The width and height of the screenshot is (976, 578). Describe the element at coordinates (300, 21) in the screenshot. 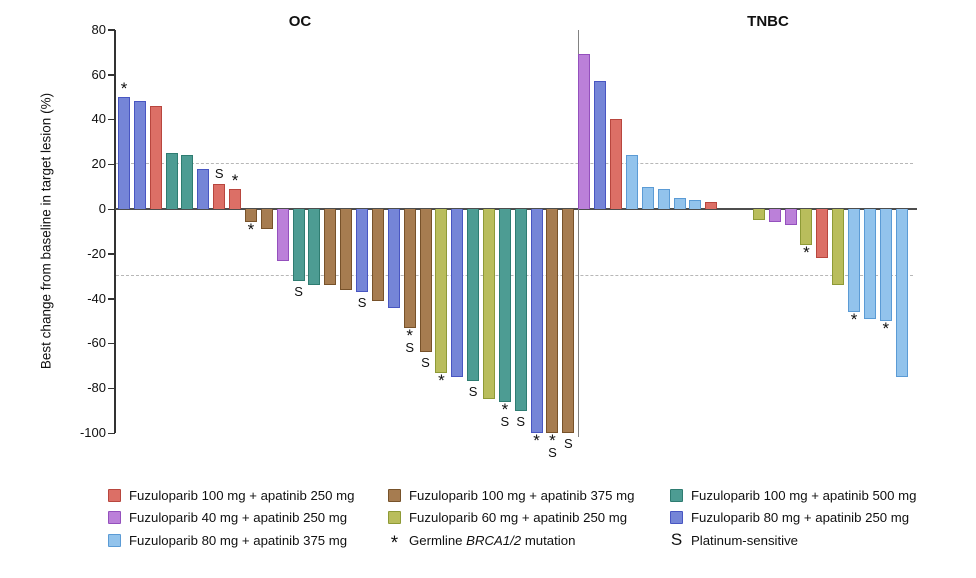

I see `group-title-oc: OC` at that location.